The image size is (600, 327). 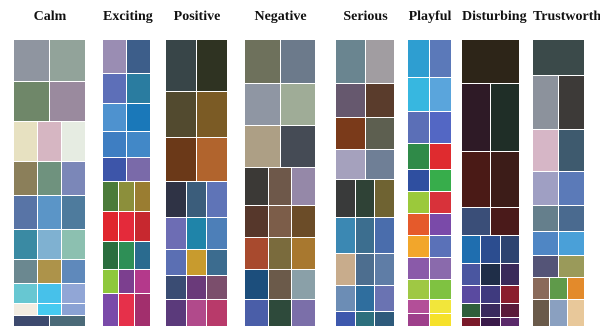 I want to click on column-negative: Negative, so click(x=280, y=163).